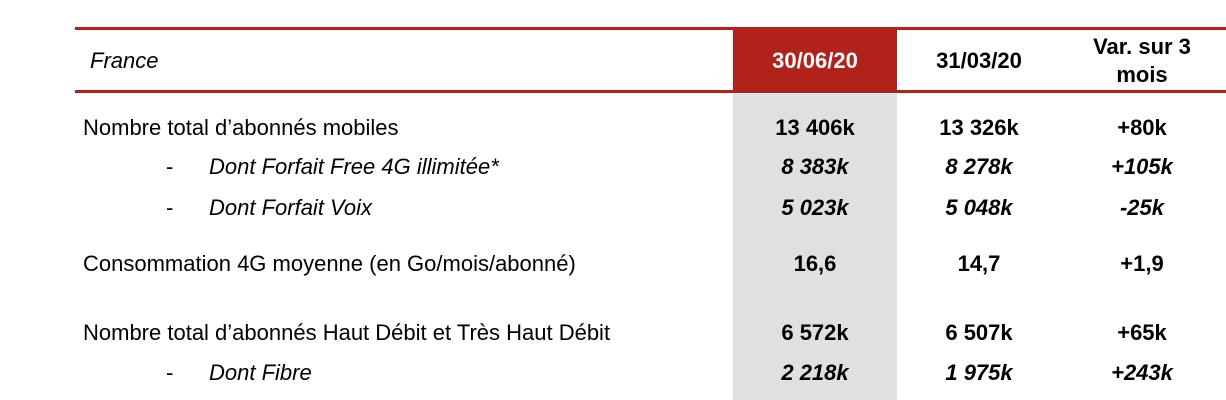 This screenshot has height=400, width=1226. I want to click on row-value-30-06-20: 6 572k, so click(815, 332).